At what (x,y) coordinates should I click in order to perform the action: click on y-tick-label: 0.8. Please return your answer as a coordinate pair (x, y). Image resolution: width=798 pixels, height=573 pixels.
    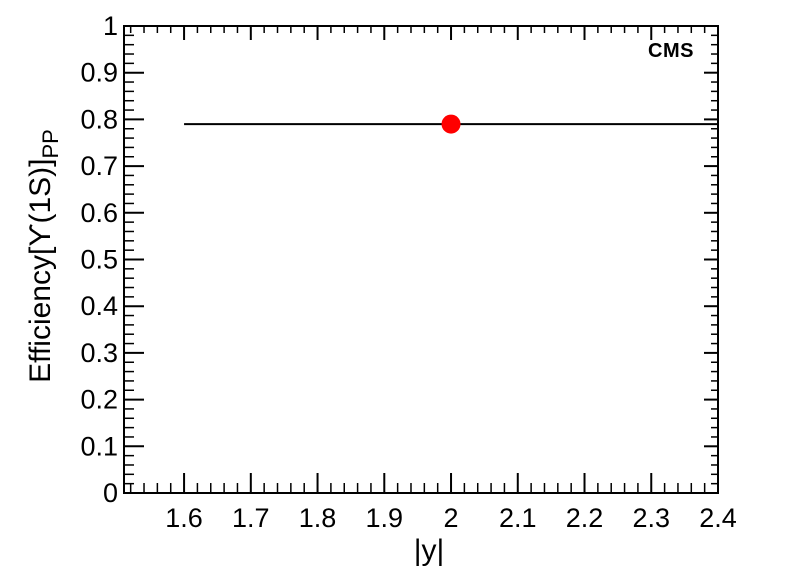
    Looking at the image, I should click on (99, 119).